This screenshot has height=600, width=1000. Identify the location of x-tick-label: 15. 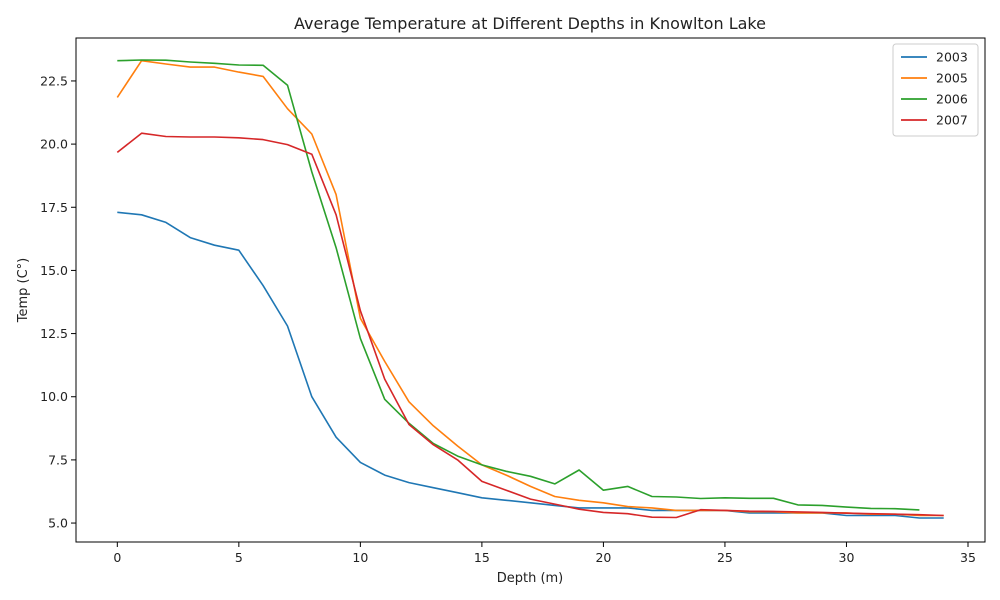
(482, 557).